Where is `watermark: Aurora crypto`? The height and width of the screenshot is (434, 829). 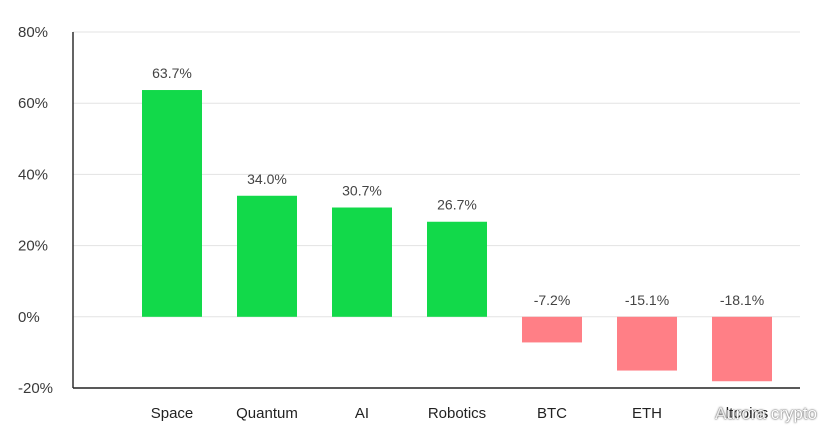
watermark: Aurora crypto is located at coordinates (753, 414).